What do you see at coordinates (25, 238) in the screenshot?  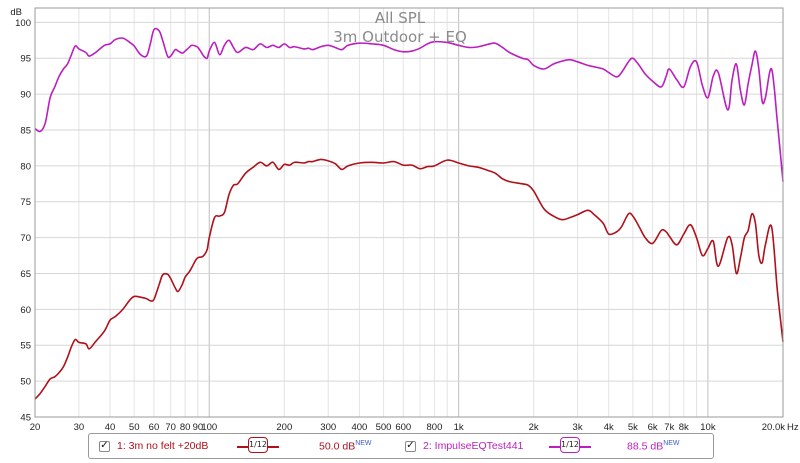 I see `y-tick-label: 70` at bounding box center [25, 238].